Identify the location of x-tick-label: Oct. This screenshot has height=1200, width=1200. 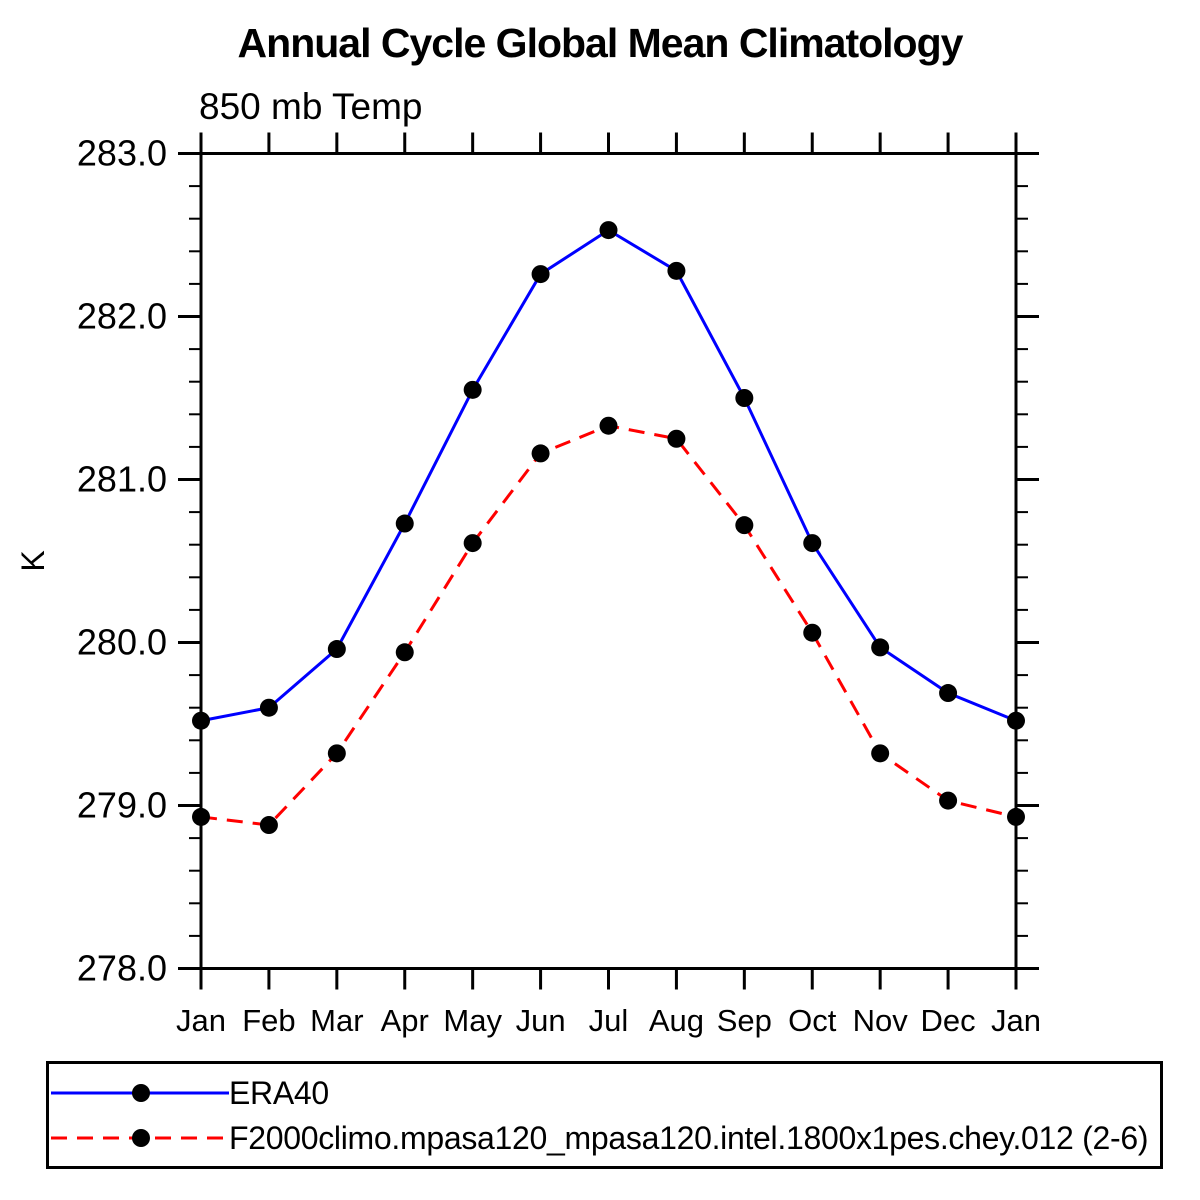
(812, 1020).